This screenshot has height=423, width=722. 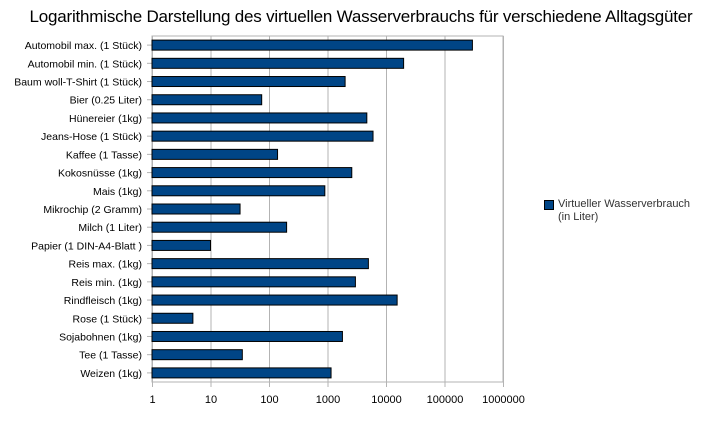 I want to click on x-tick-label: 10000, so click(x=386, y=400).